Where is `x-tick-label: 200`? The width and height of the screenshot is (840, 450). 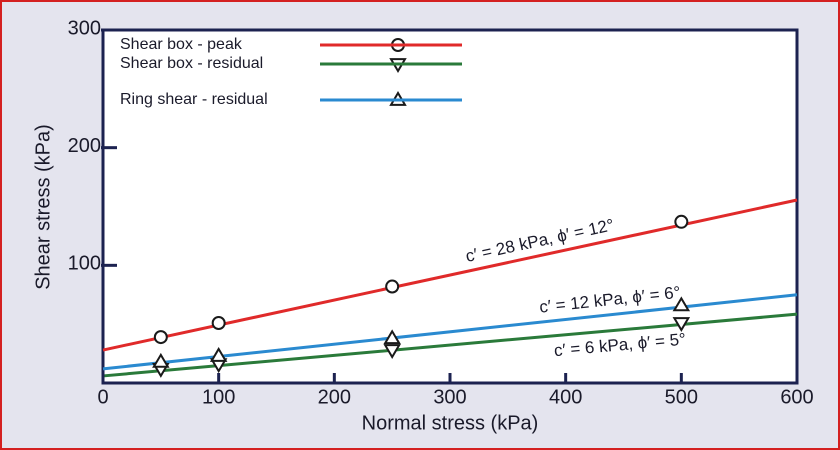 x-tick-label: 200 is located at coordinates (334, 397).